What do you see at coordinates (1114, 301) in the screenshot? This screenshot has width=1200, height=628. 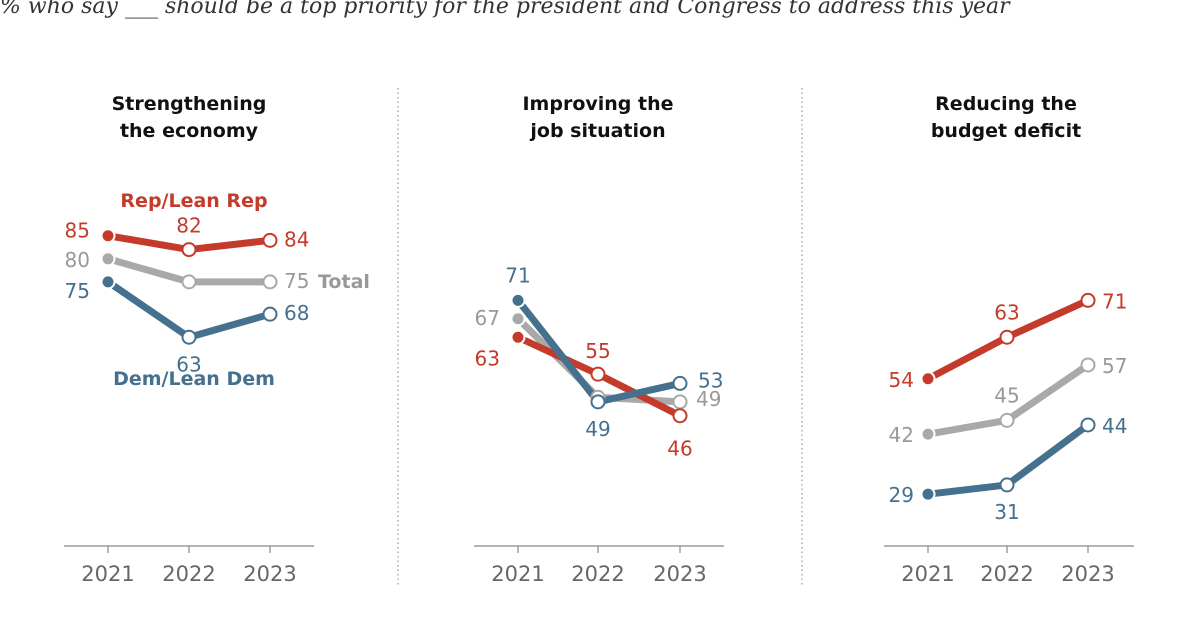 I see `data-label-rep: 71` at bounding box center [1114, 301].